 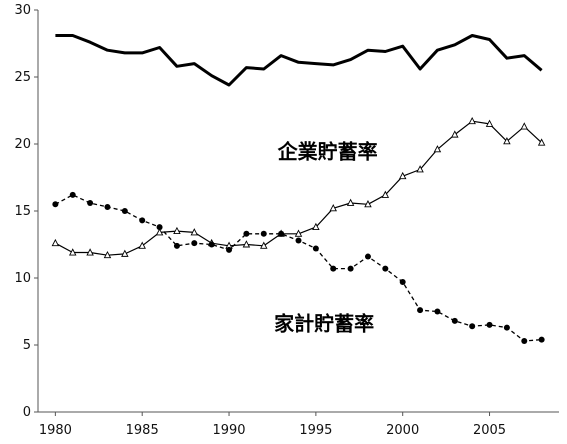 What do you see at coordinates (22, 144) in the screenshot?
I see `y-tick-label: 20` at bounding box center [22, 144].